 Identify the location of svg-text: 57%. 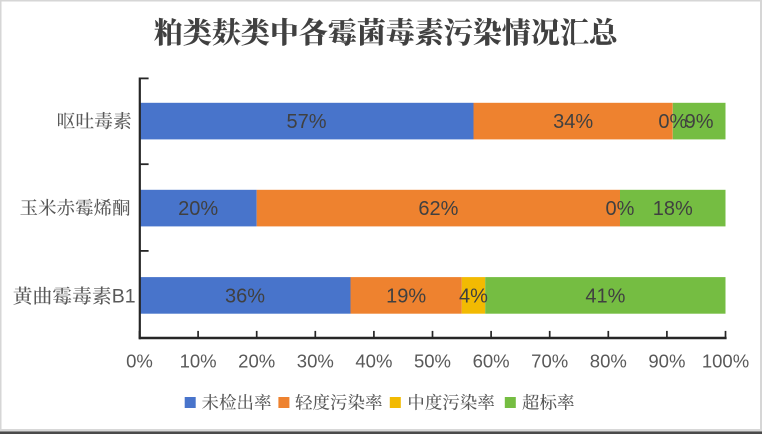
(306, 122).